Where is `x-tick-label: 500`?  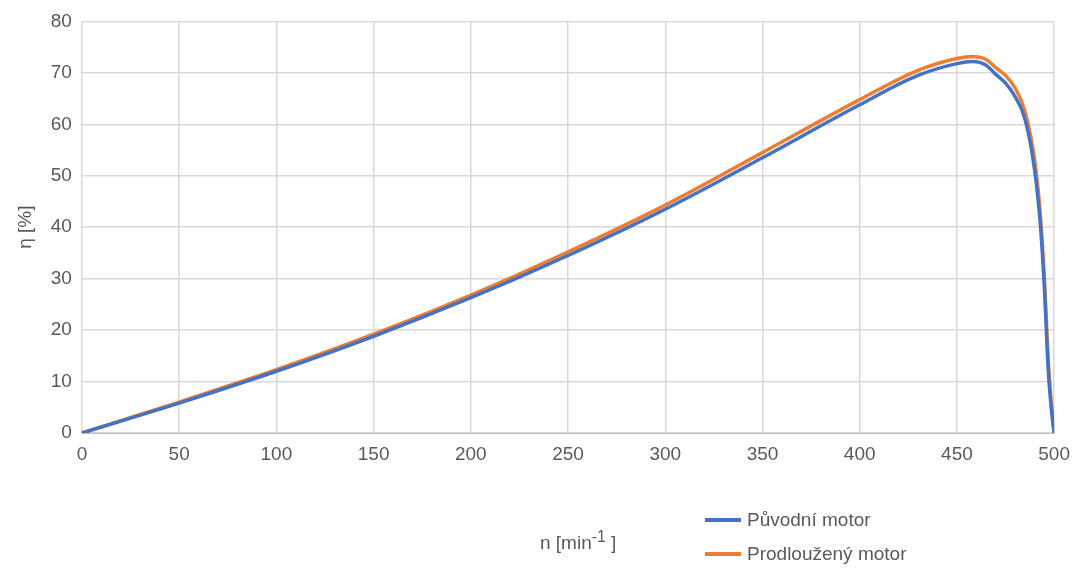
x-tick-label: 500 is located at coordinates (1054, 453).